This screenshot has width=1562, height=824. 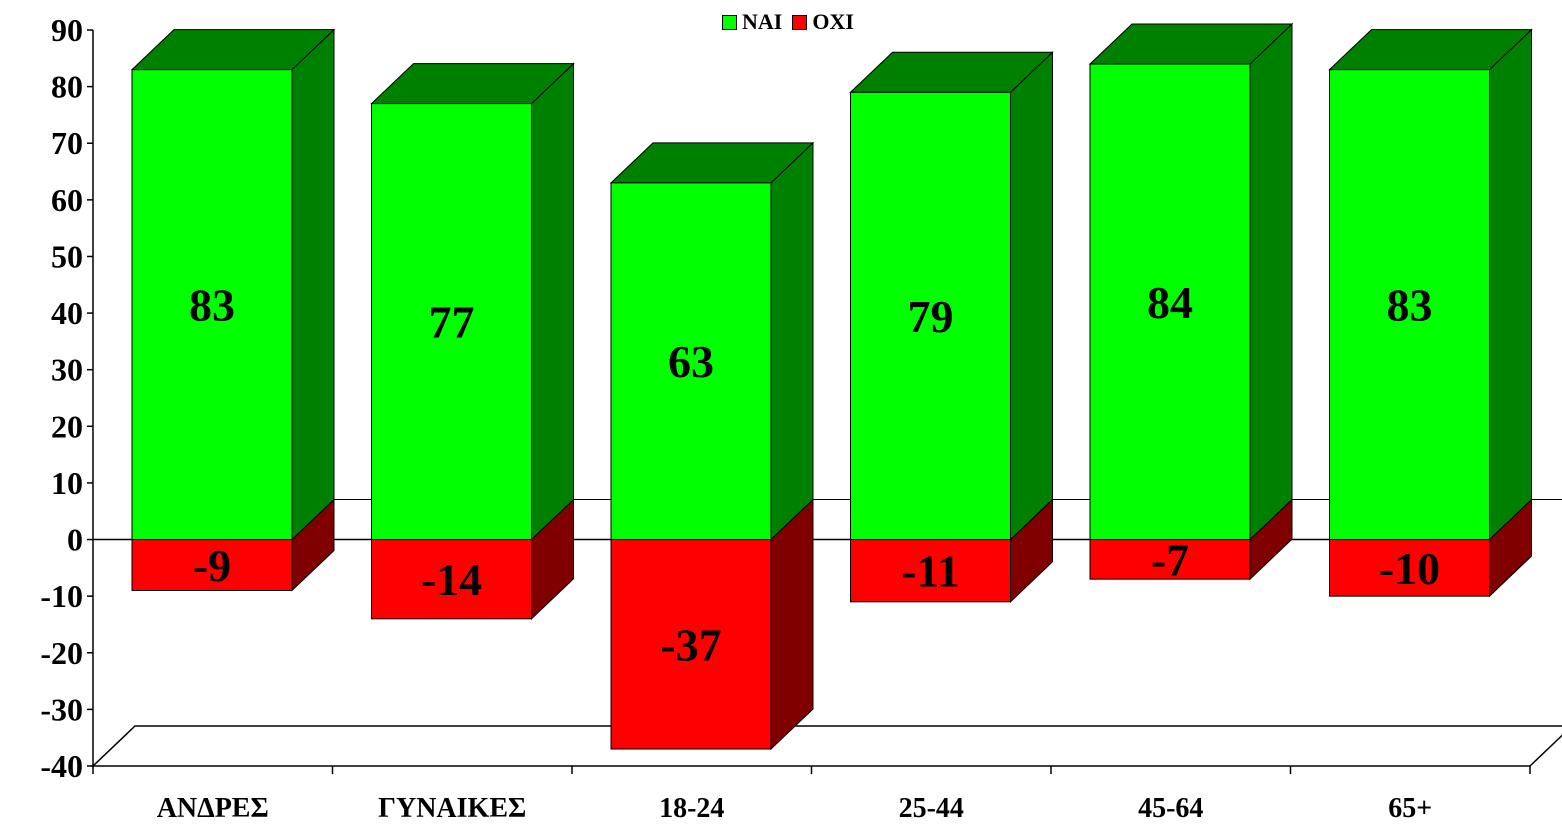 I want to click on data-label-no: -10, so click(x=1409, y=568).